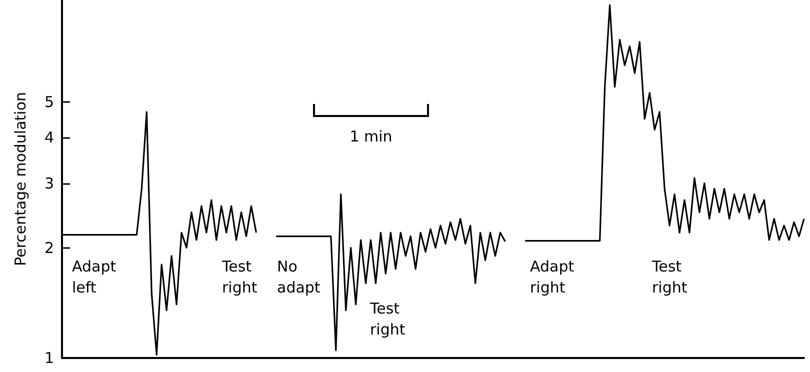 This screenshot has height=372, width=810. Describe the element at coordinates (21, 179) in the screenshot. I see `y-axis-title: Percentage modulation` at that location.